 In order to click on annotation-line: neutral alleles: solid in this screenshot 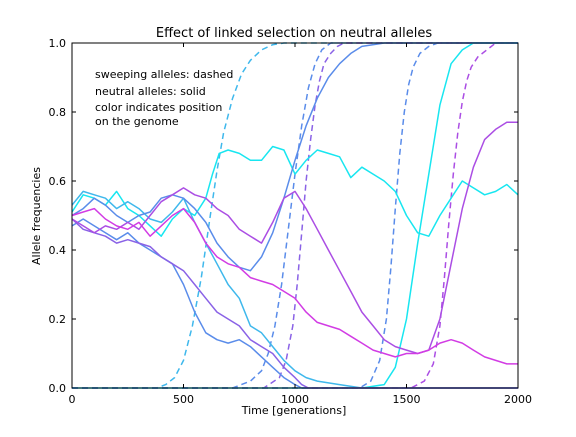, I will do `click(150, 91)`.